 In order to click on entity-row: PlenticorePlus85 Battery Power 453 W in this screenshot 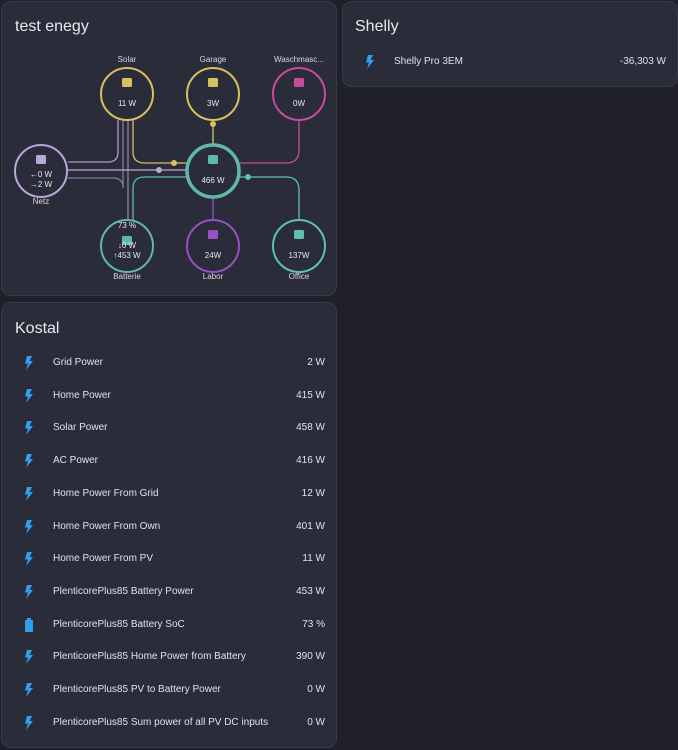, I will do `click(169, 592)`.